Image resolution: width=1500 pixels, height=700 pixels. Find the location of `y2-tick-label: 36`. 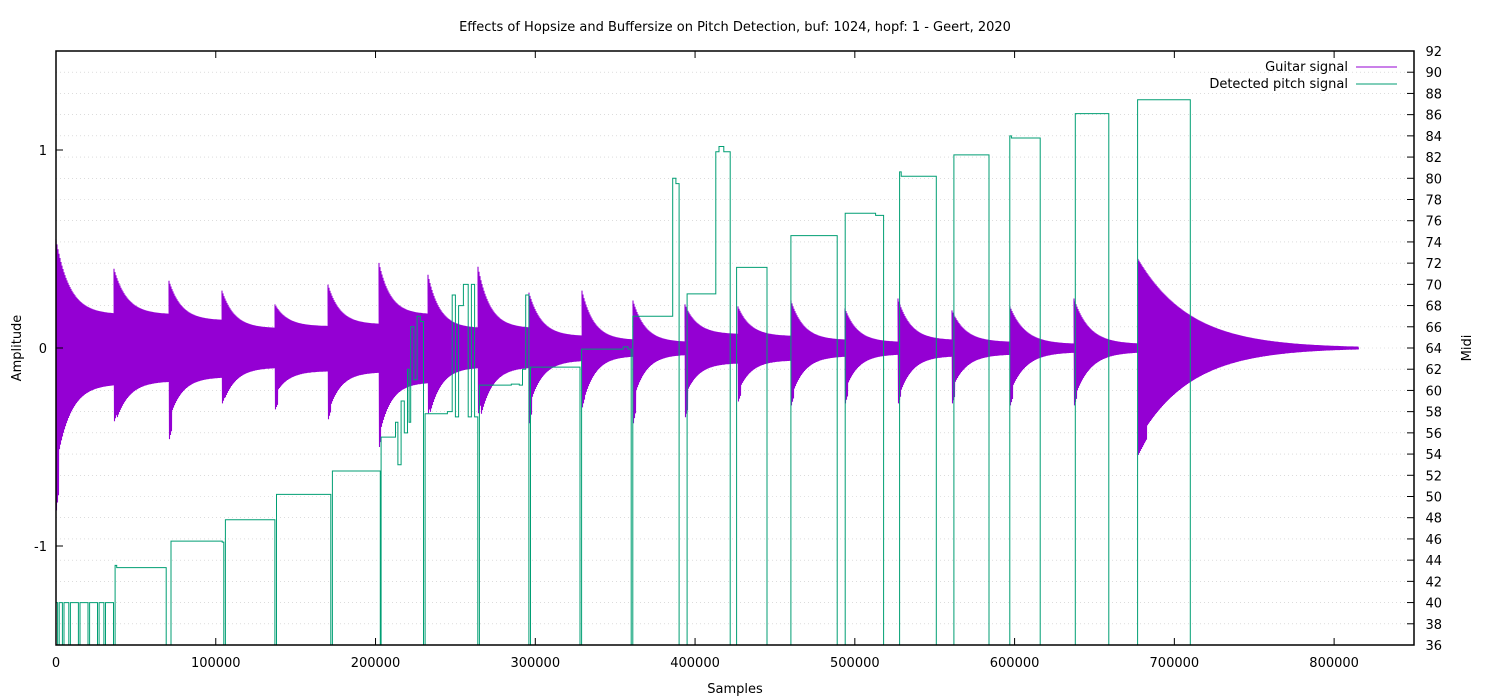

y2-tick-label: 36 is located at coordinates (1433, 646).